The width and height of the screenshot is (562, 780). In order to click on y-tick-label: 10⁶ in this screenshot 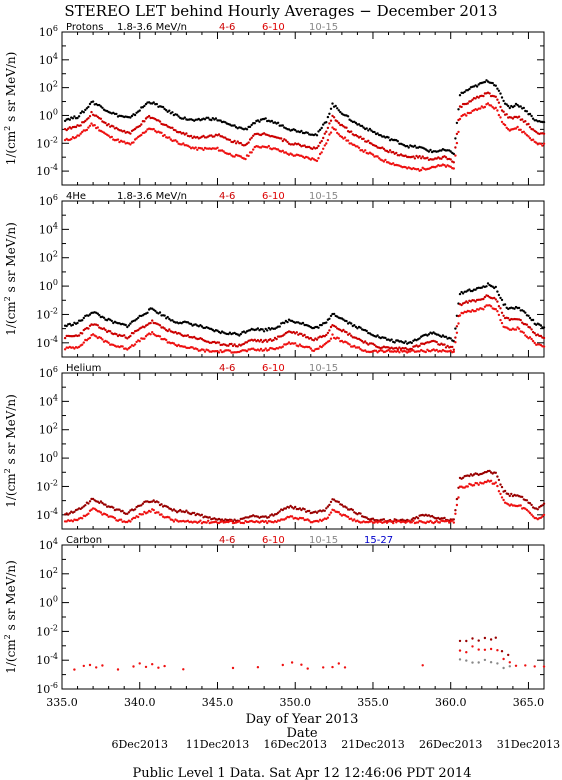, I will do `click(48, 31)`.